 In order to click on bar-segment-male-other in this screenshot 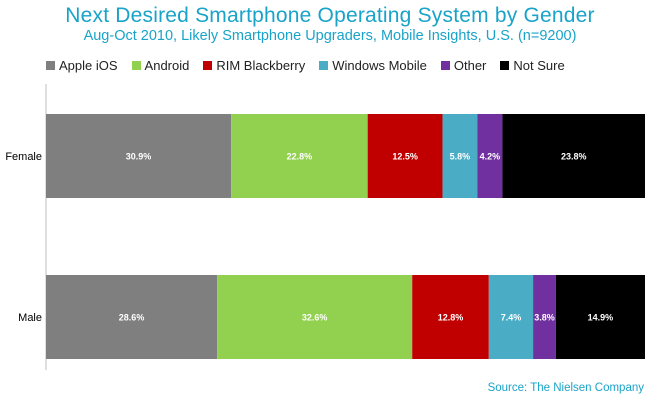, I will do `click(544, 317)`.